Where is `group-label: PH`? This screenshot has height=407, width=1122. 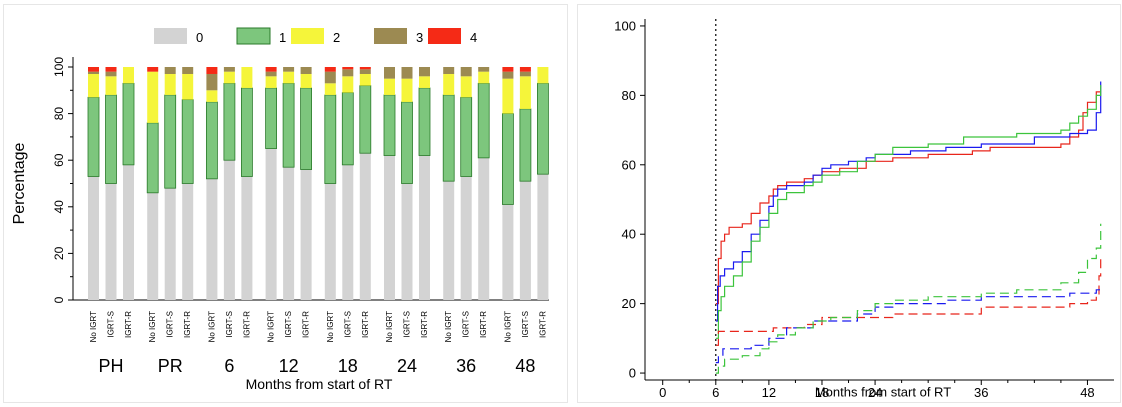 group-label: PH is located at coordinates (110, 366).